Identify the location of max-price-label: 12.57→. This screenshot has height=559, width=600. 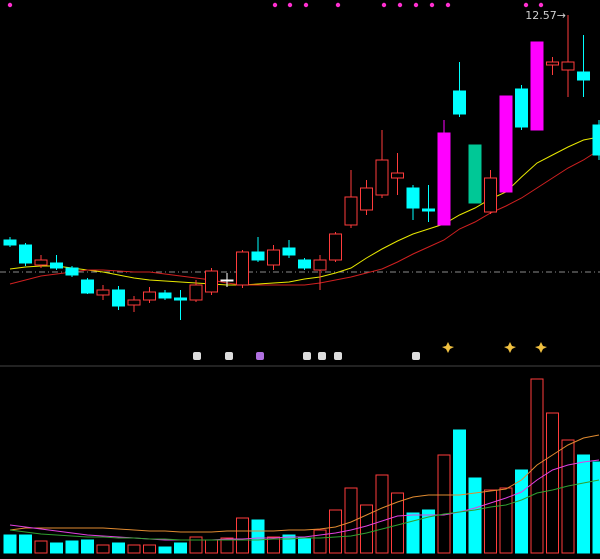
(545, 15).